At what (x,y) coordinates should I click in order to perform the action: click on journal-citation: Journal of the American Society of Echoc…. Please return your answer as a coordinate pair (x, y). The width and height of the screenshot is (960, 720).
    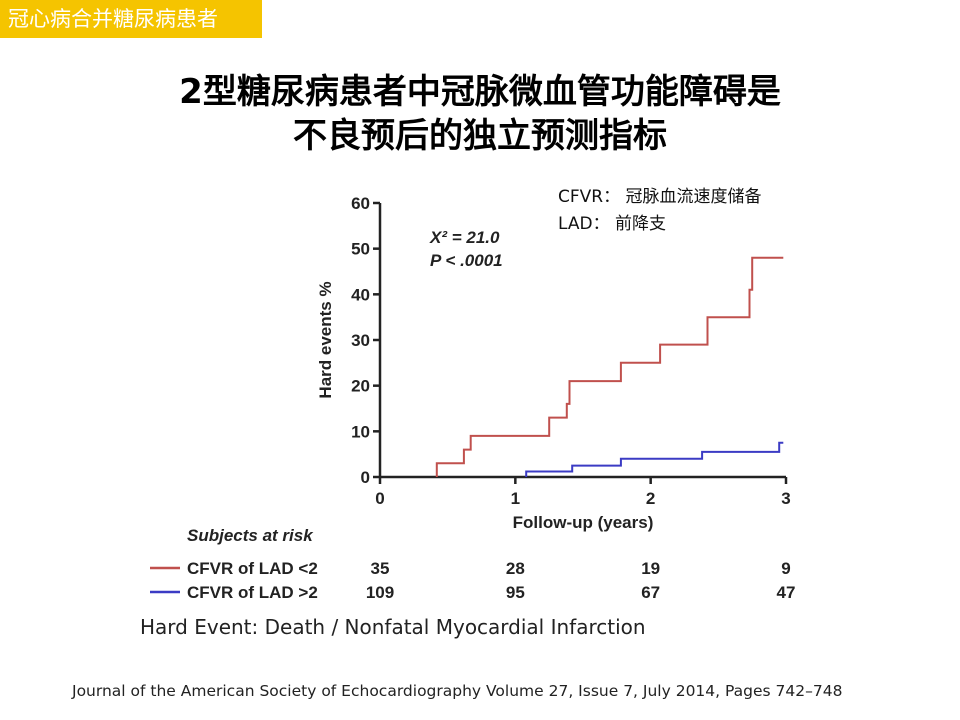
    Looking at the image, I should click on (457, 691).